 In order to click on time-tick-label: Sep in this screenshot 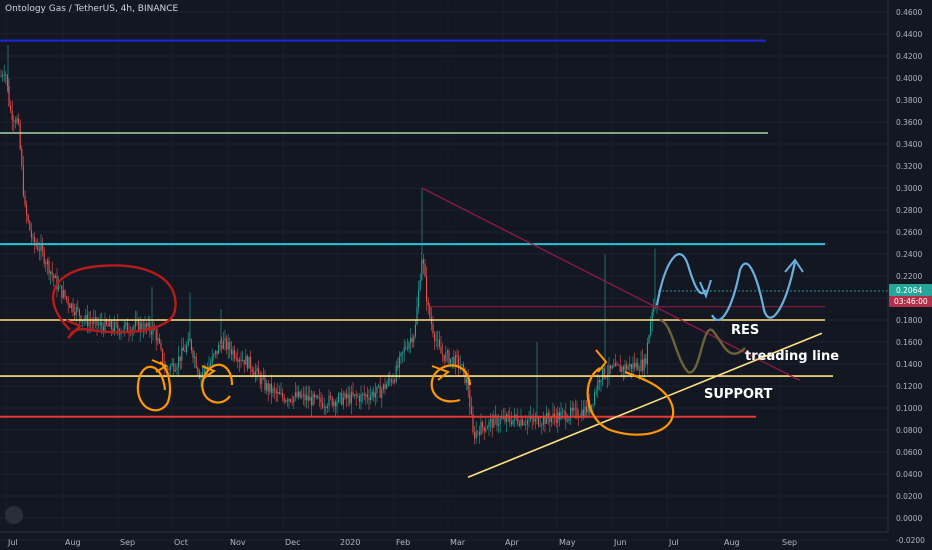, I will do `click(127, 542)`.